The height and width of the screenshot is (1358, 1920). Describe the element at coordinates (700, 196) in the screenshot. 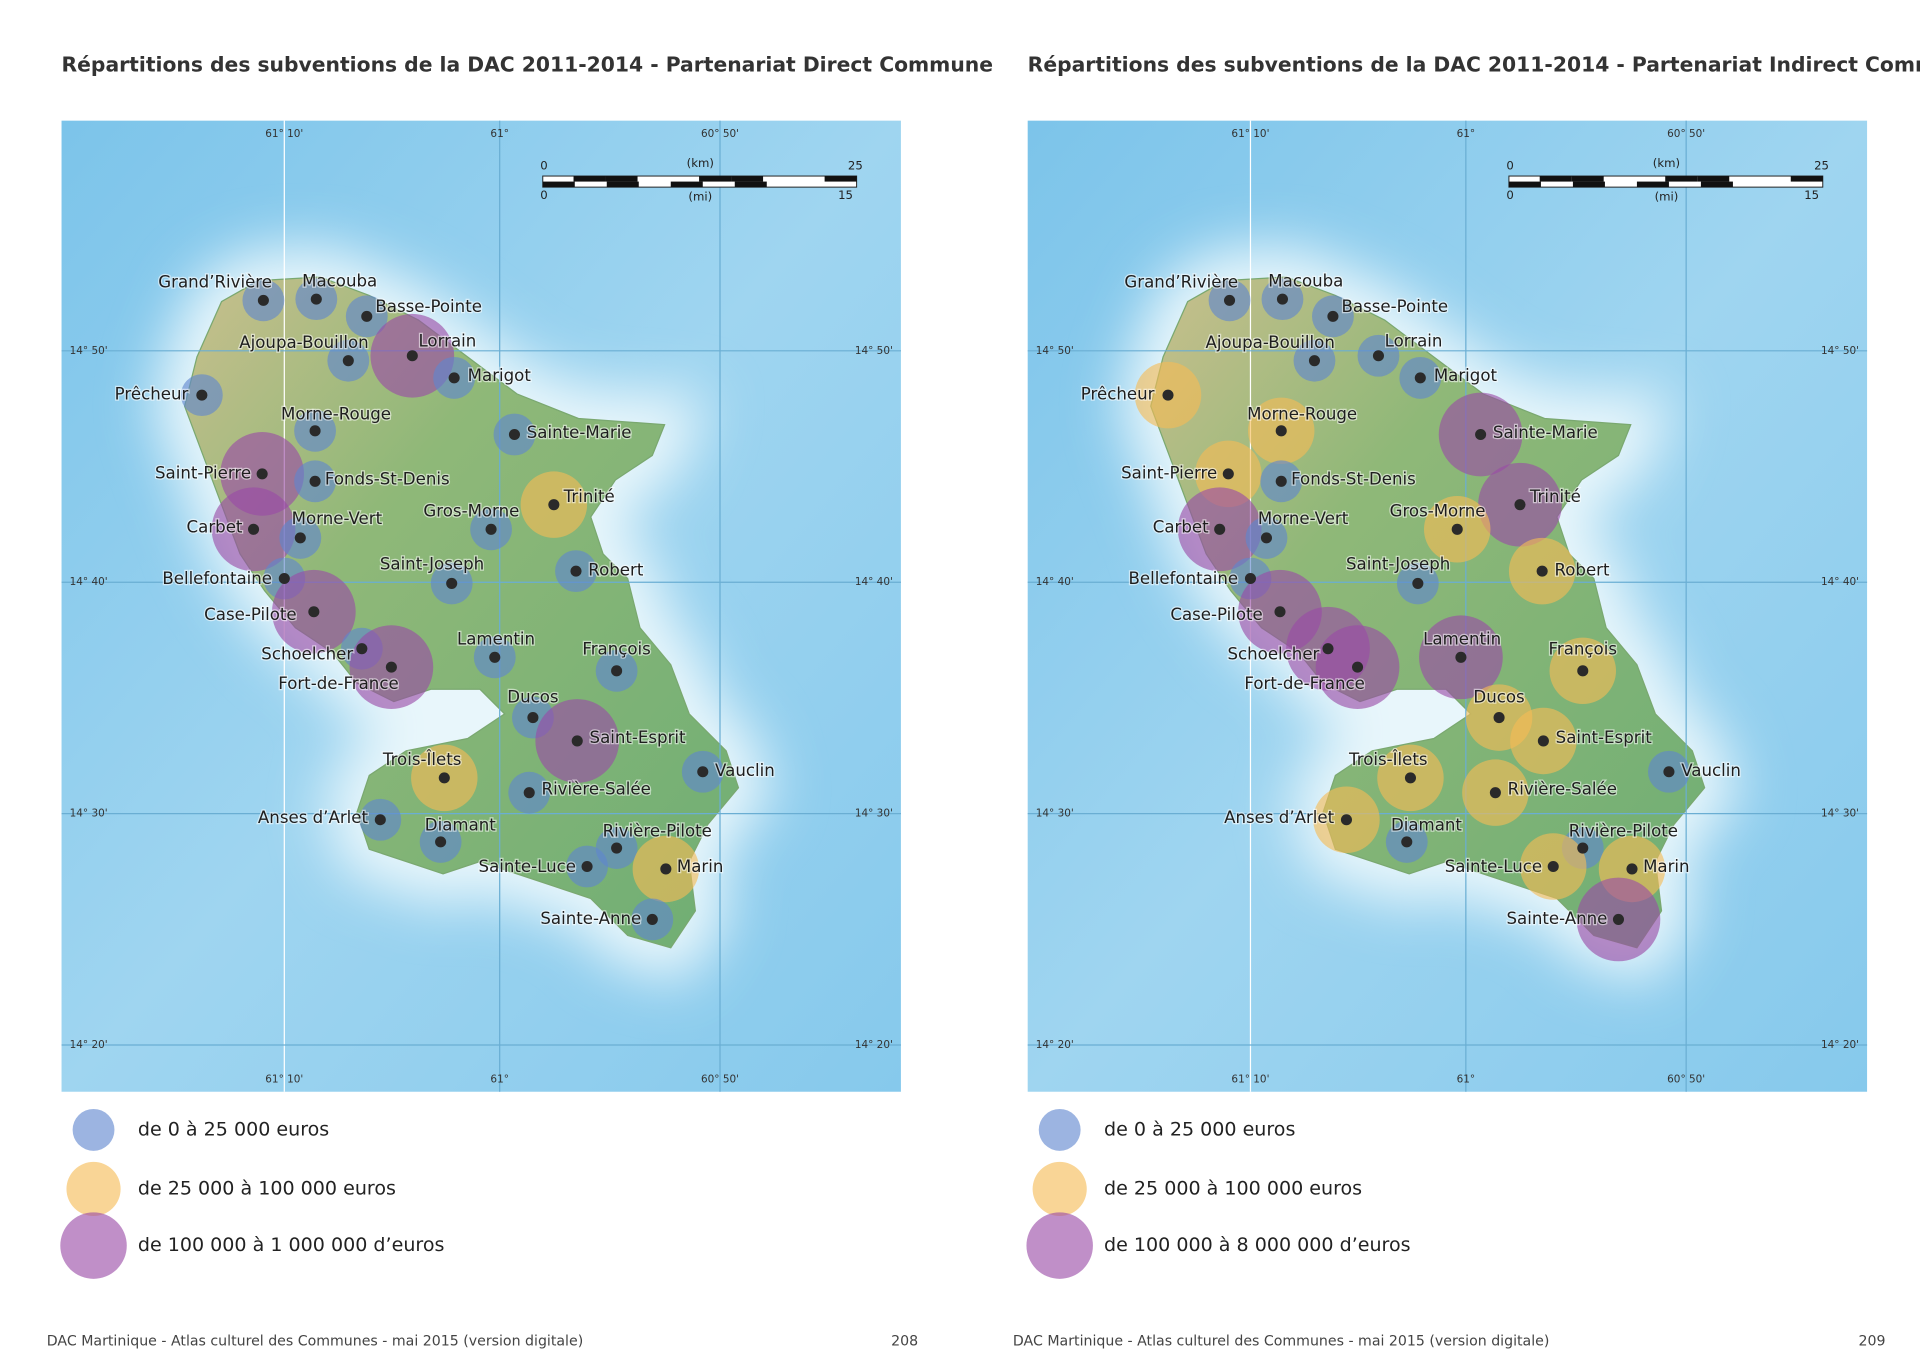

I see `scale-label: (mi)` at that location.